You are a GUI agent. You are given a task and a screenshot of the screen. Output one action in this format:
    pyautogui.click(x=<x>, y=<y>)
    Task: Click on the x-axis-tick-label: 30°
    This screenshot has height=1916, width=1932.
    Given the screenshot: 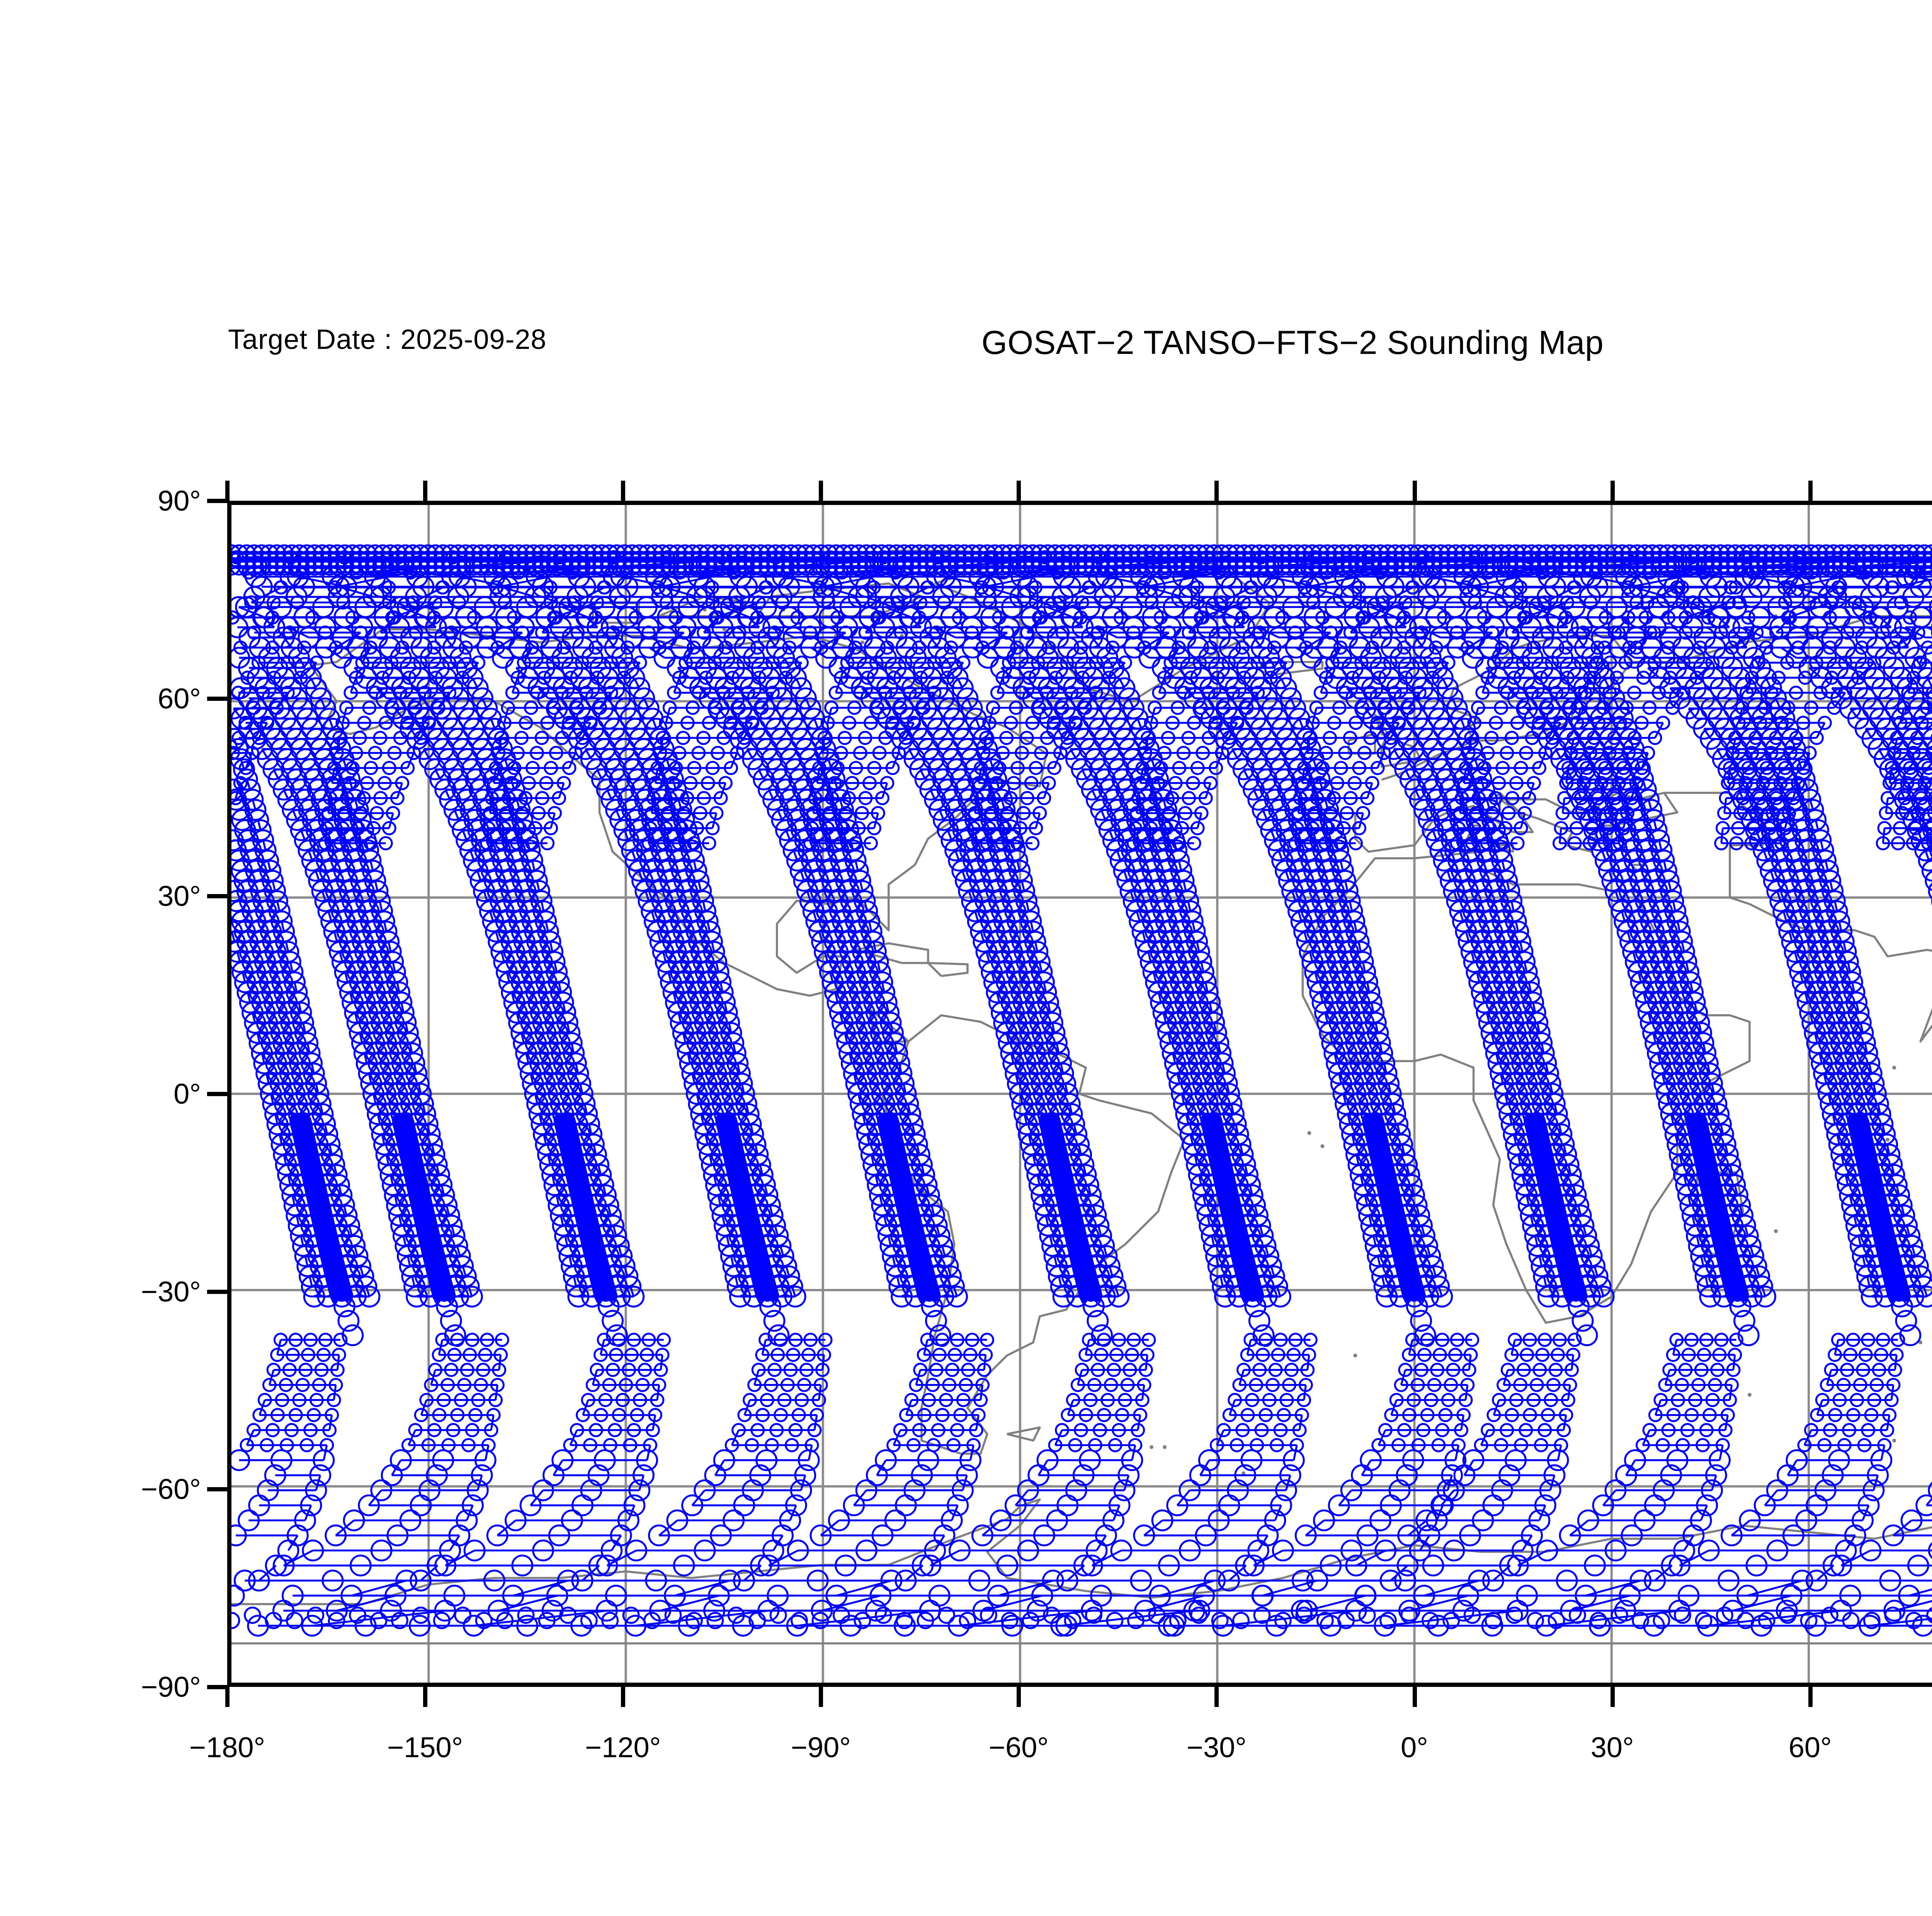 What is the action you would take?
    pyautogui.click(x=1613, y=1747)
    